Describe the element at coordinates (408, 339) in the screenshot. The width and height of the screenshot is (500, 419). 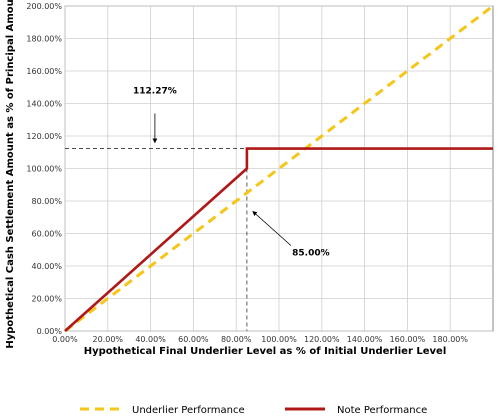
I see `x-tick-label: 160.00%` at that location.